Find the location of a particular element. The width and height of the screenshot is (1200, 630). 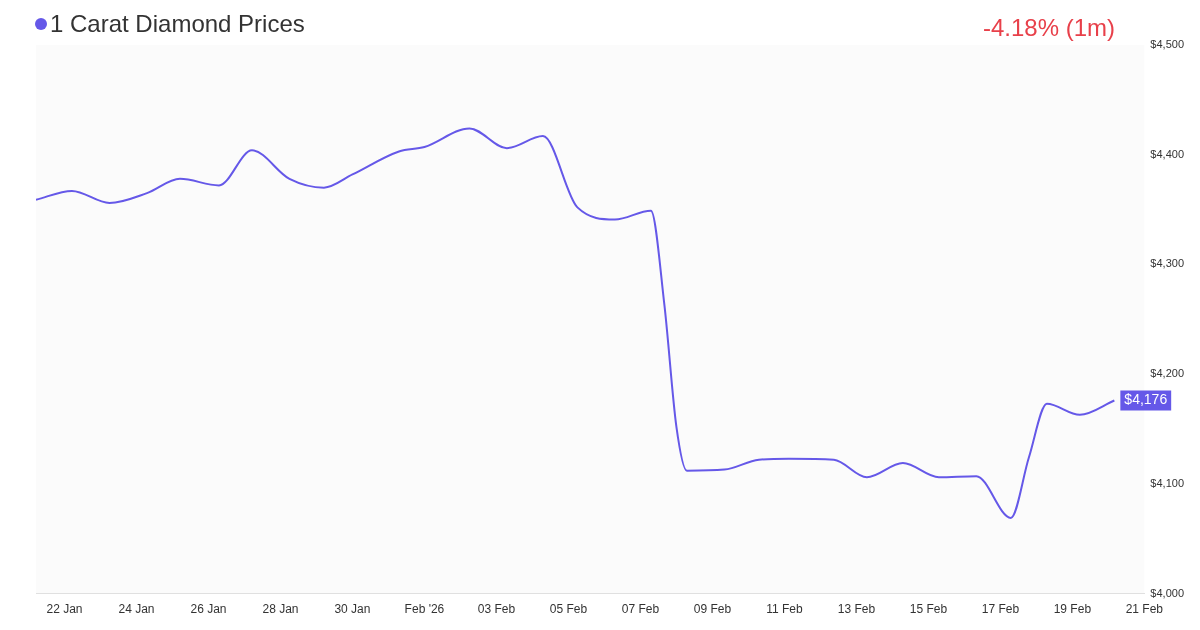

x-tick-label: 22 Jan is located at coordinates (64, 609).